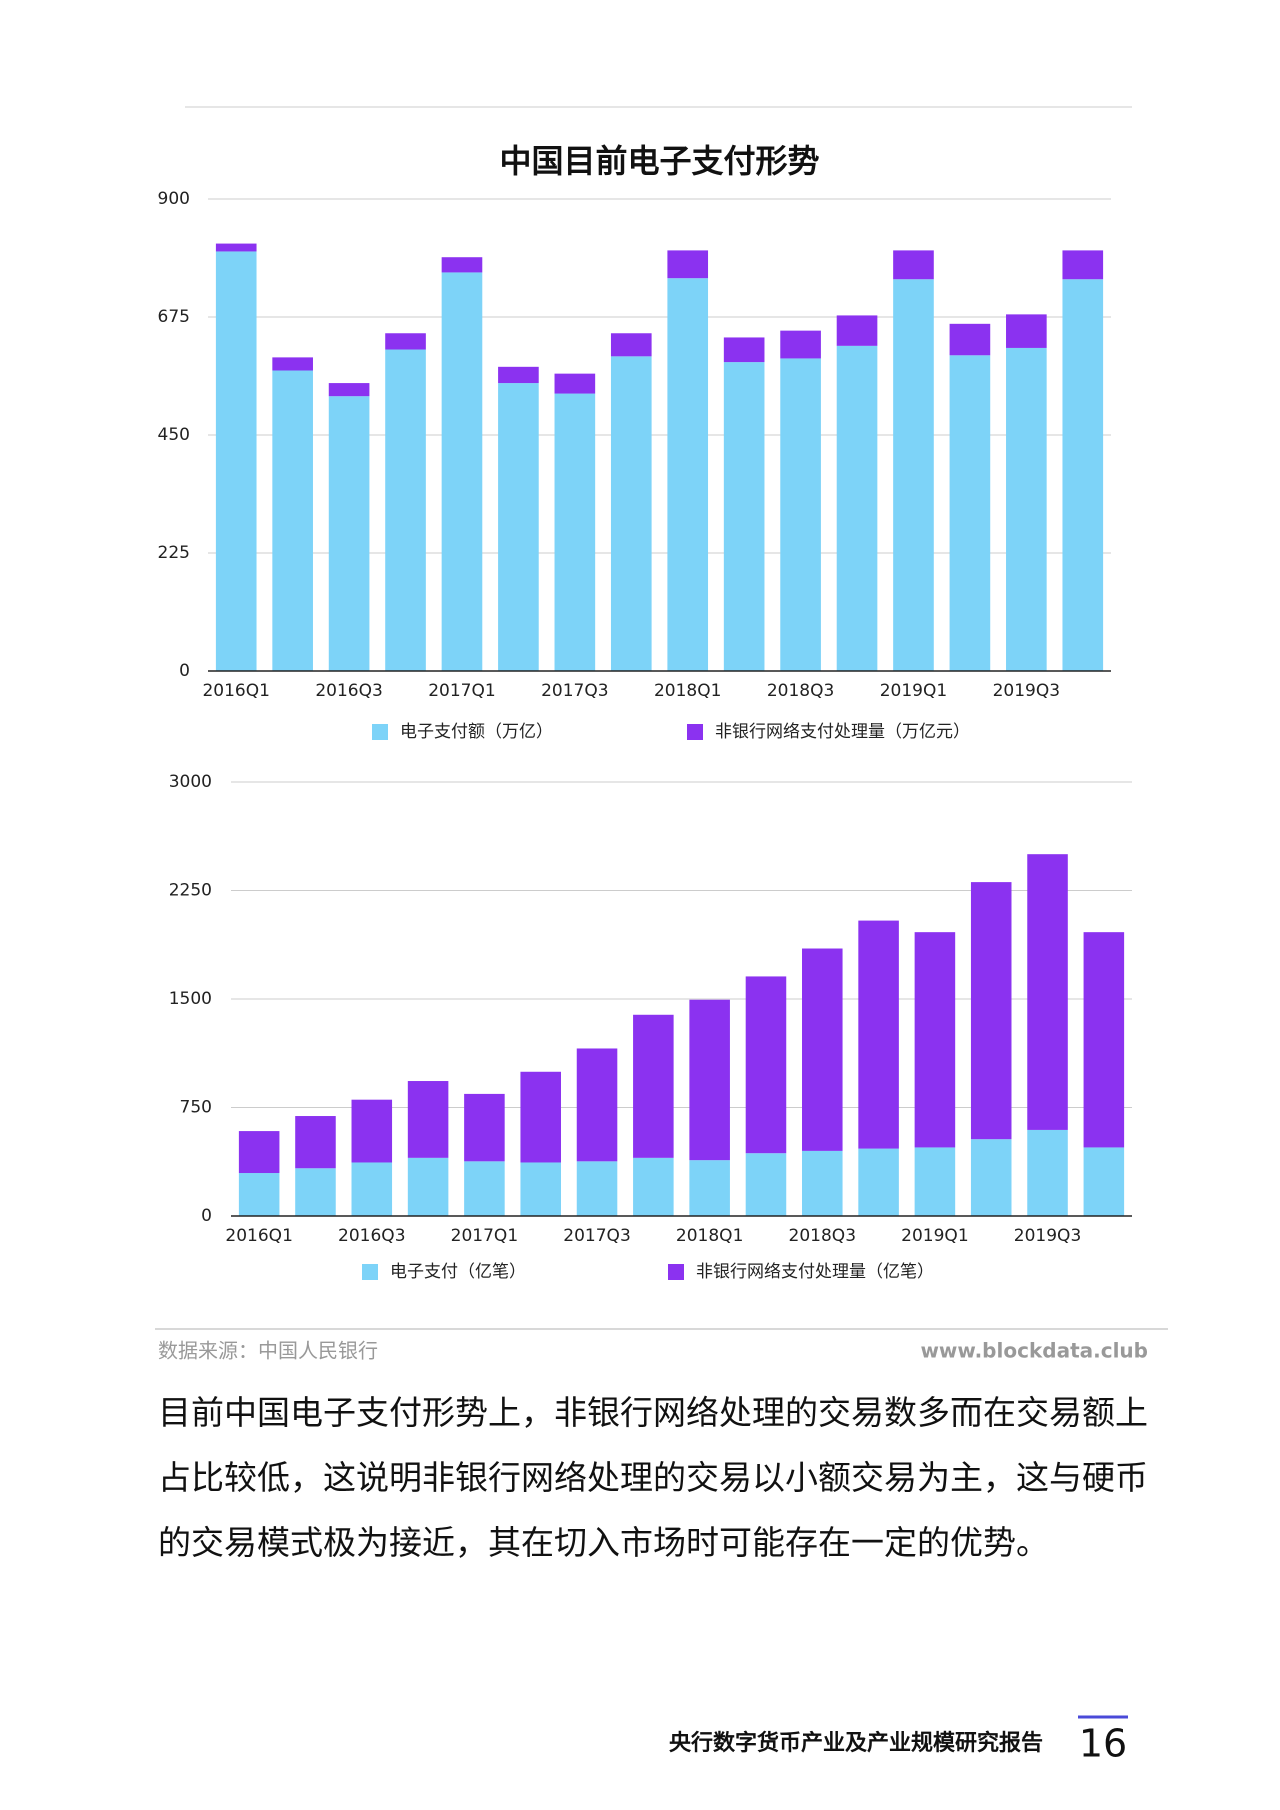  I want to click on x-tick-label: 2018Q1, so click(687, 691).